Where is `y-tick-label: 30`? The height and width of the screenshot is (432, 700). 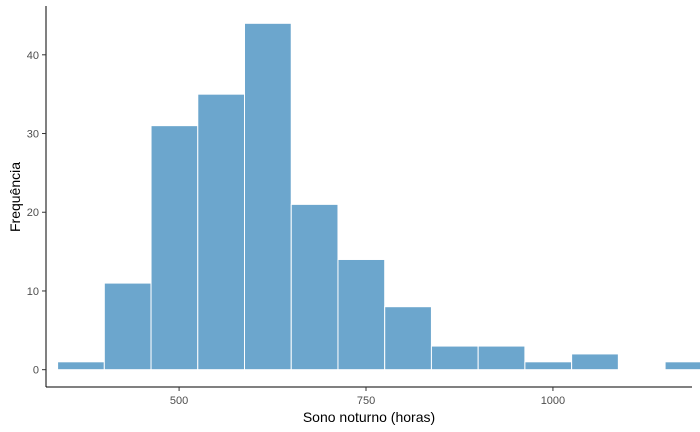 y-tick-label: 30 is located at coordinates (33, 135).